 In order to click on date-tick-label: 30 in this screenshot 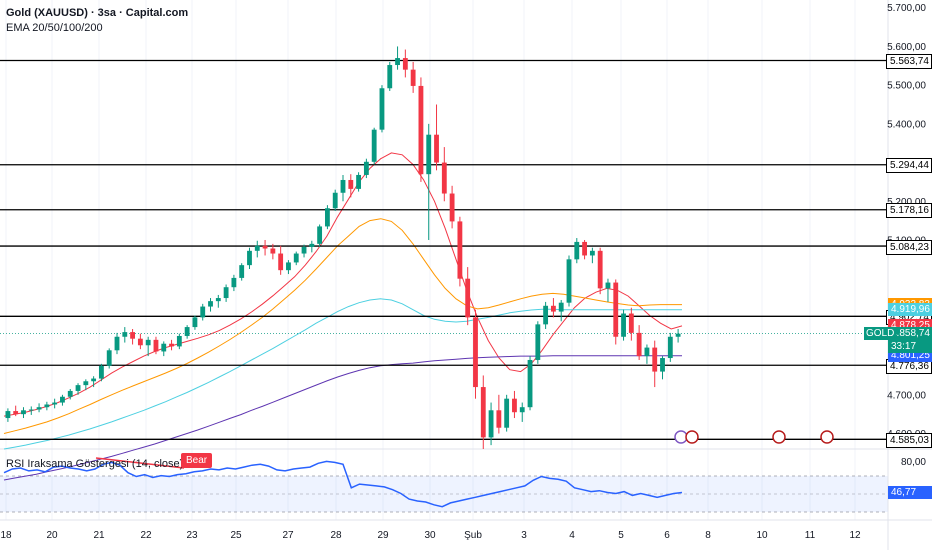, I will do `click(430, 535)`.